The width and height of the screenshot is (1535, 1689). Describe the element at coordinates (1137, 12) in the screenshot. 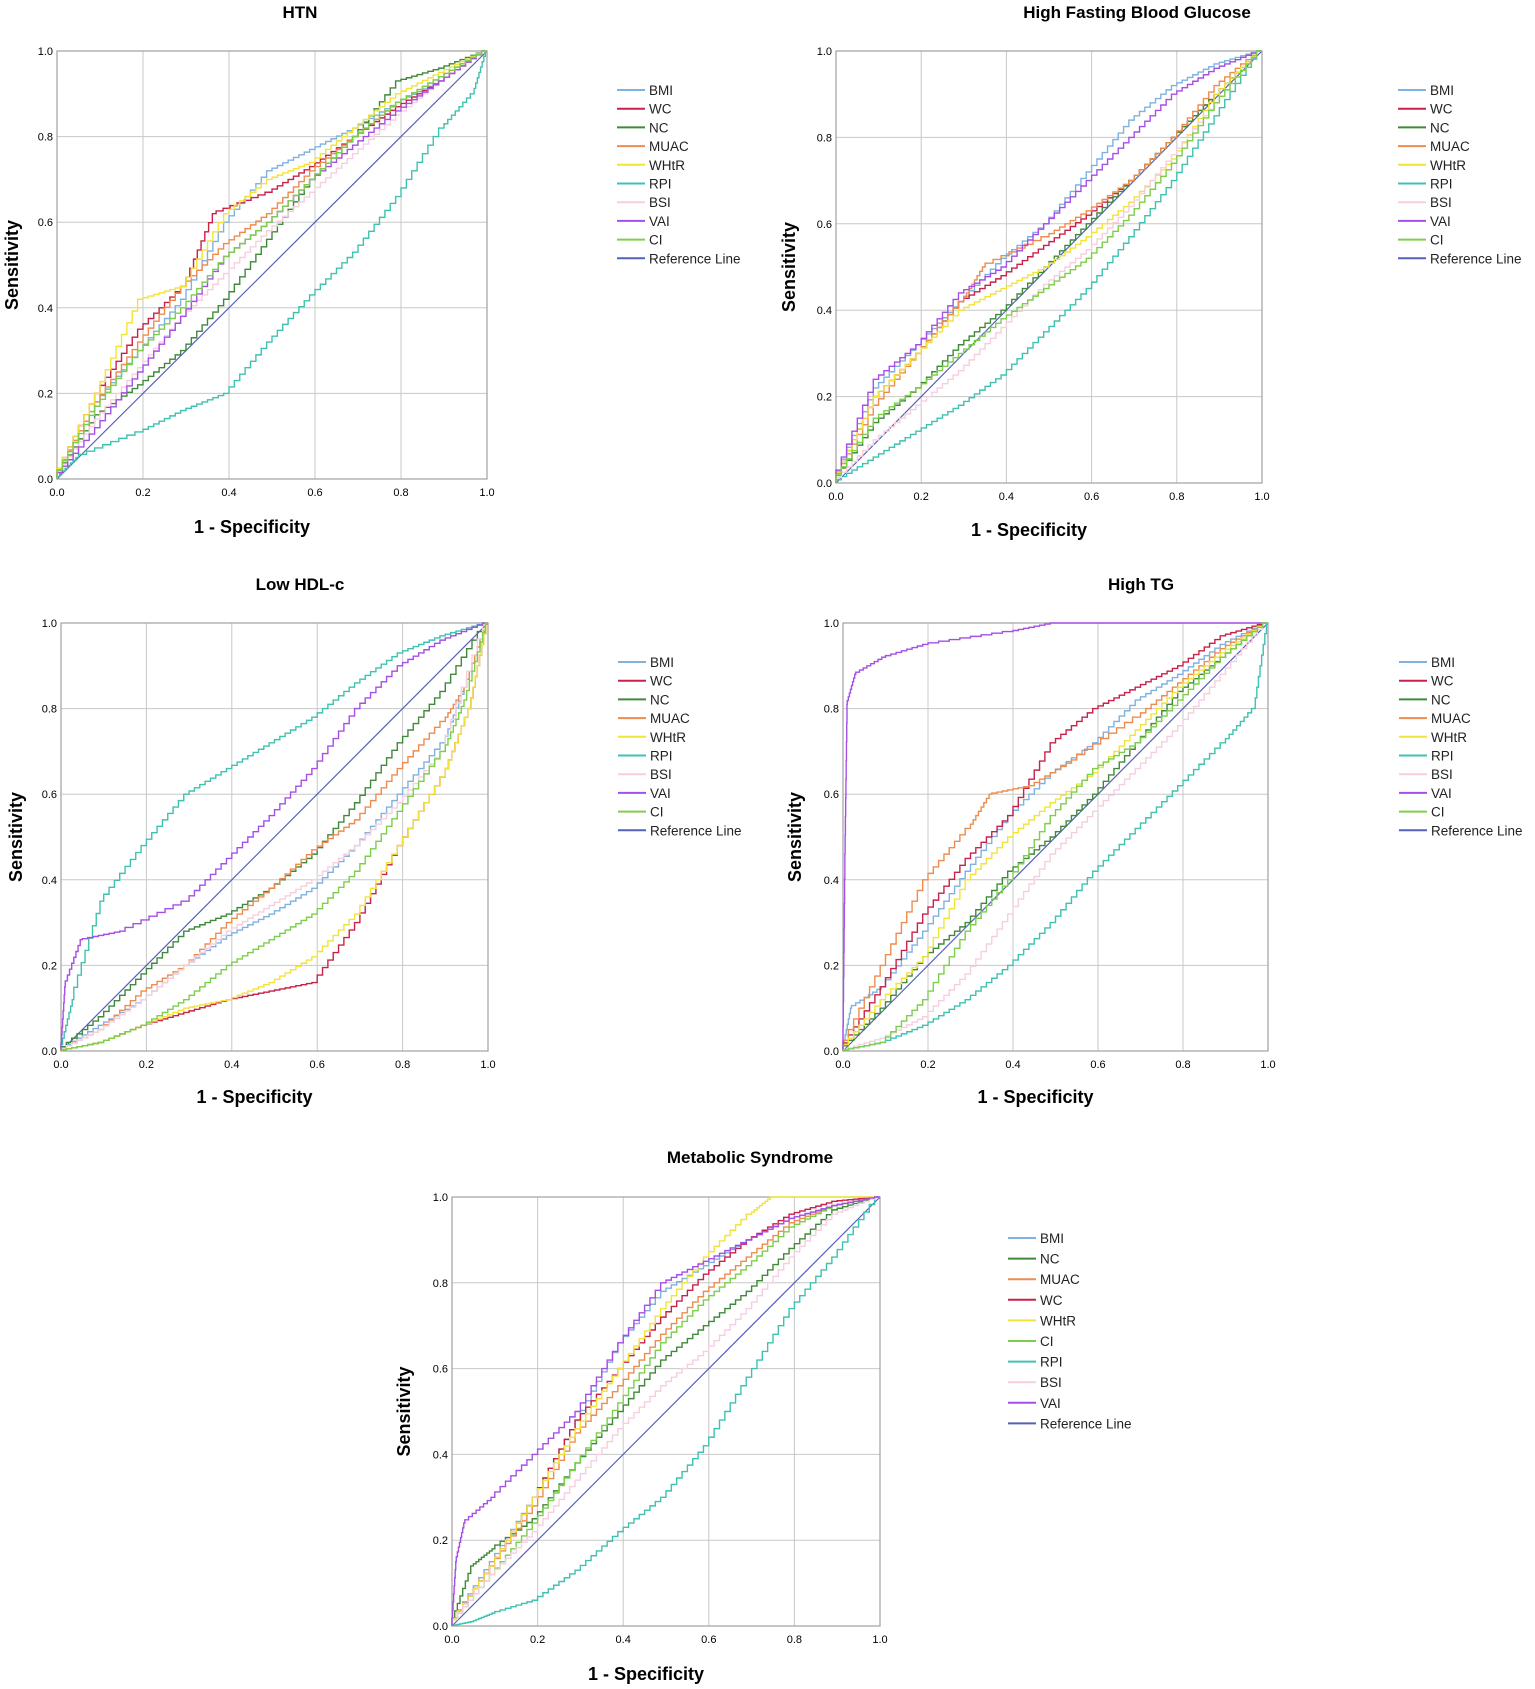

I see `chart-title: High Fasting Blood Glucose` at that location.